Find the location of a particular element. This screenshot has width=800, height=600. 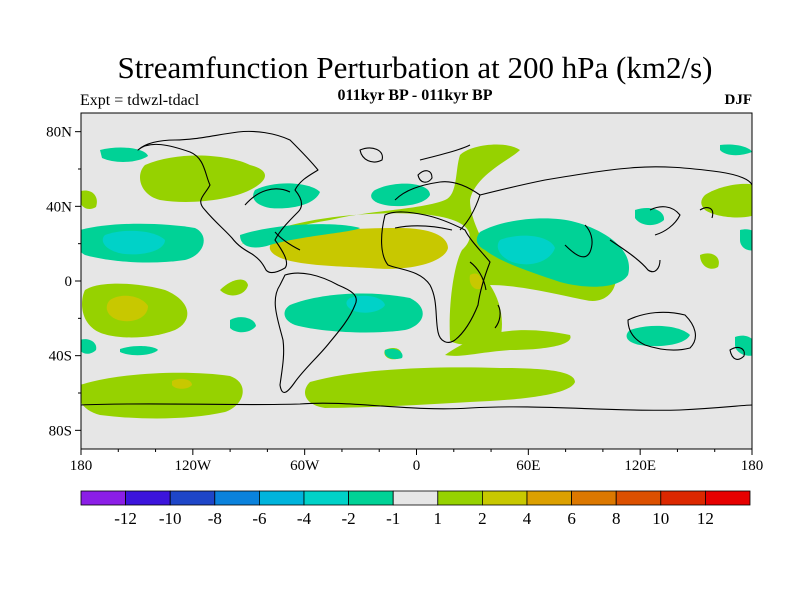

colorbar-label: -10 is located at coordinates (170, 518).